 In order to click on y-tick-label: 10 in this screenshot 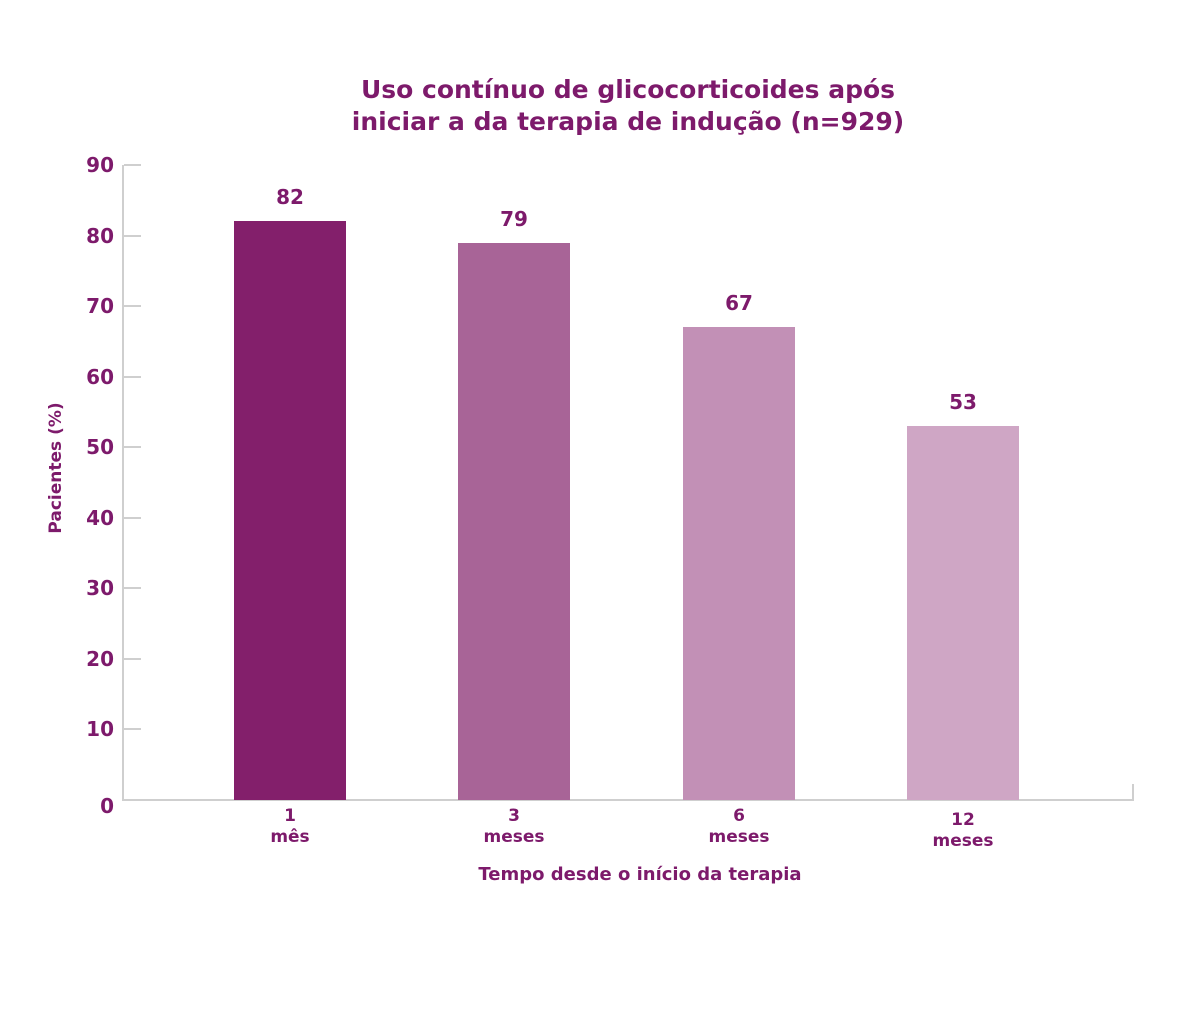, I will do `click(100, 729)`.